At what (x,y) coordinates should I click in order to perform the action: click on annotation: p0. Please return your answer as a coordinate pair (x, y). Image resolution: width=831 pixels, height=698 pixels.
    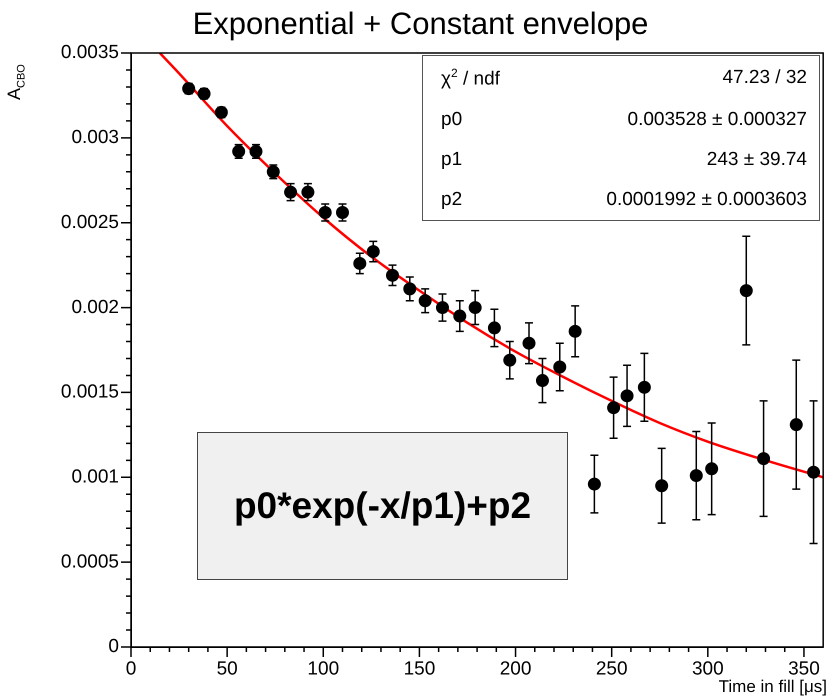
    Looking at the image, I should click on (452, 120).